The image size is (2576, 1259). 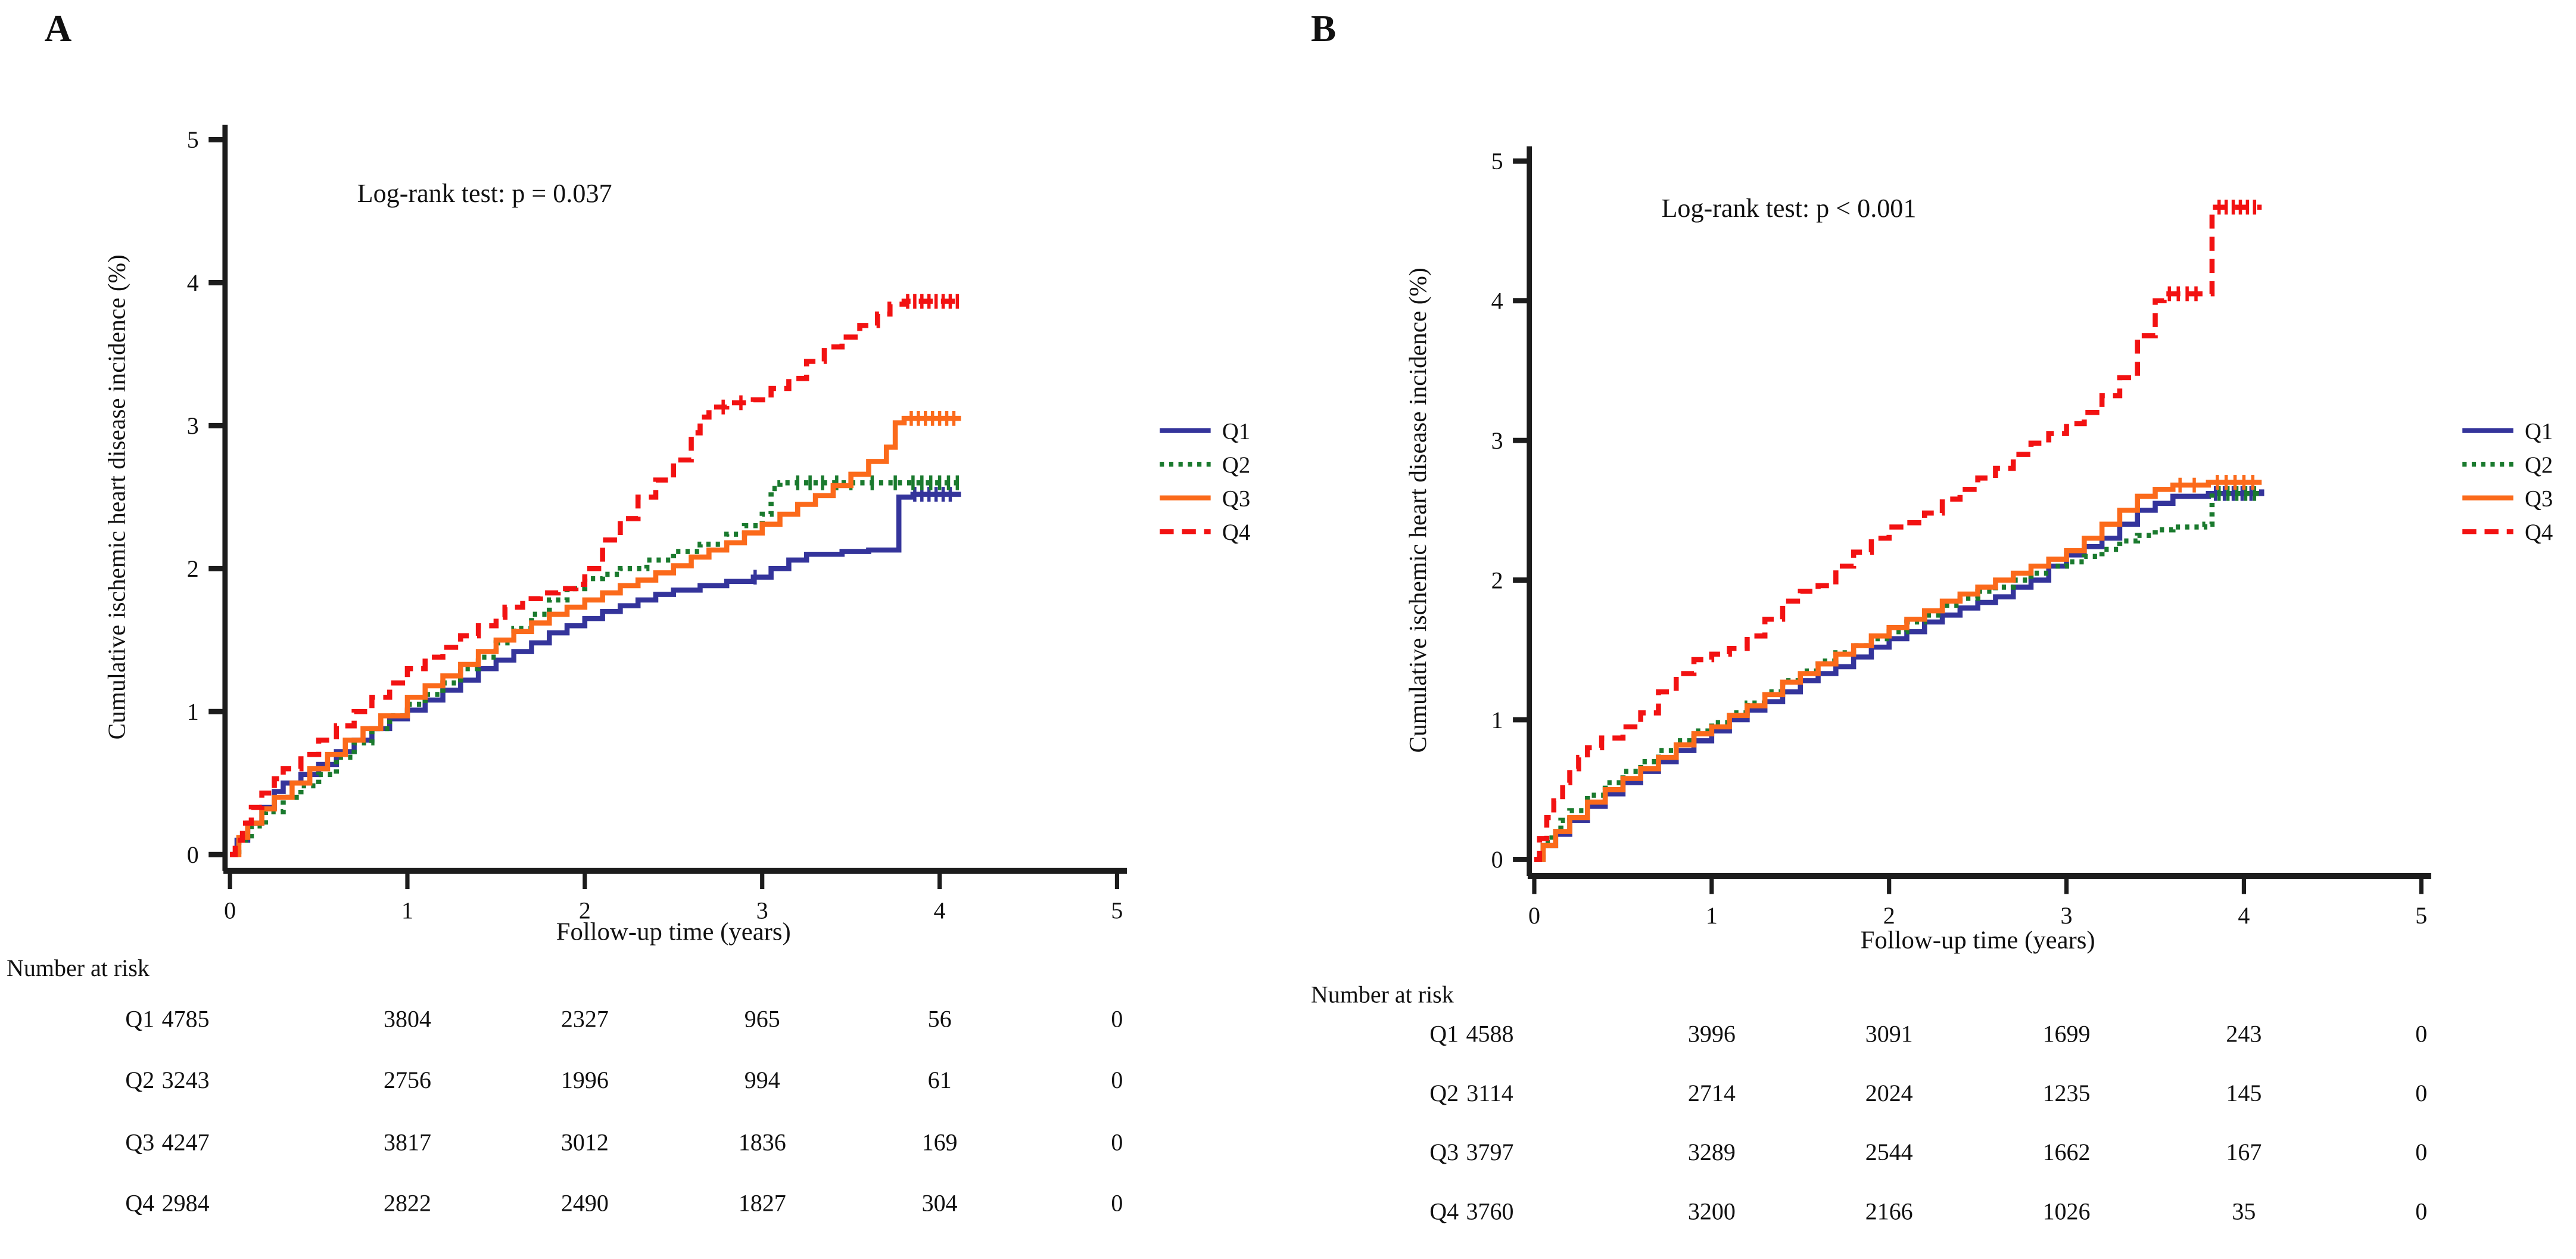 What do you see at coordinates (1534, 915) in the screenshot?
I see `x-tick-label: 0` at bounding box center [1534, 915].